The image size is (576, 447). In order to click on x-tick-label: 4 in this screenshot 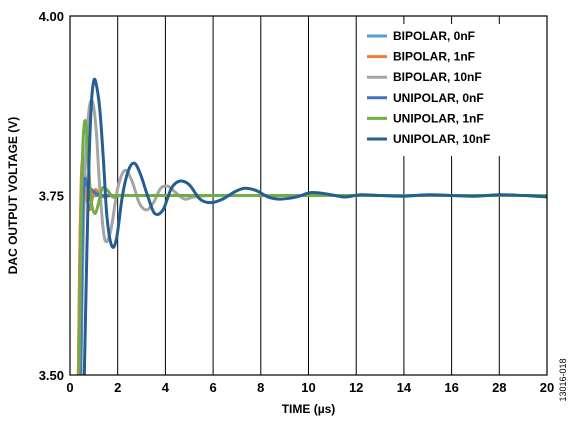, I will do `click(166, 387)`.